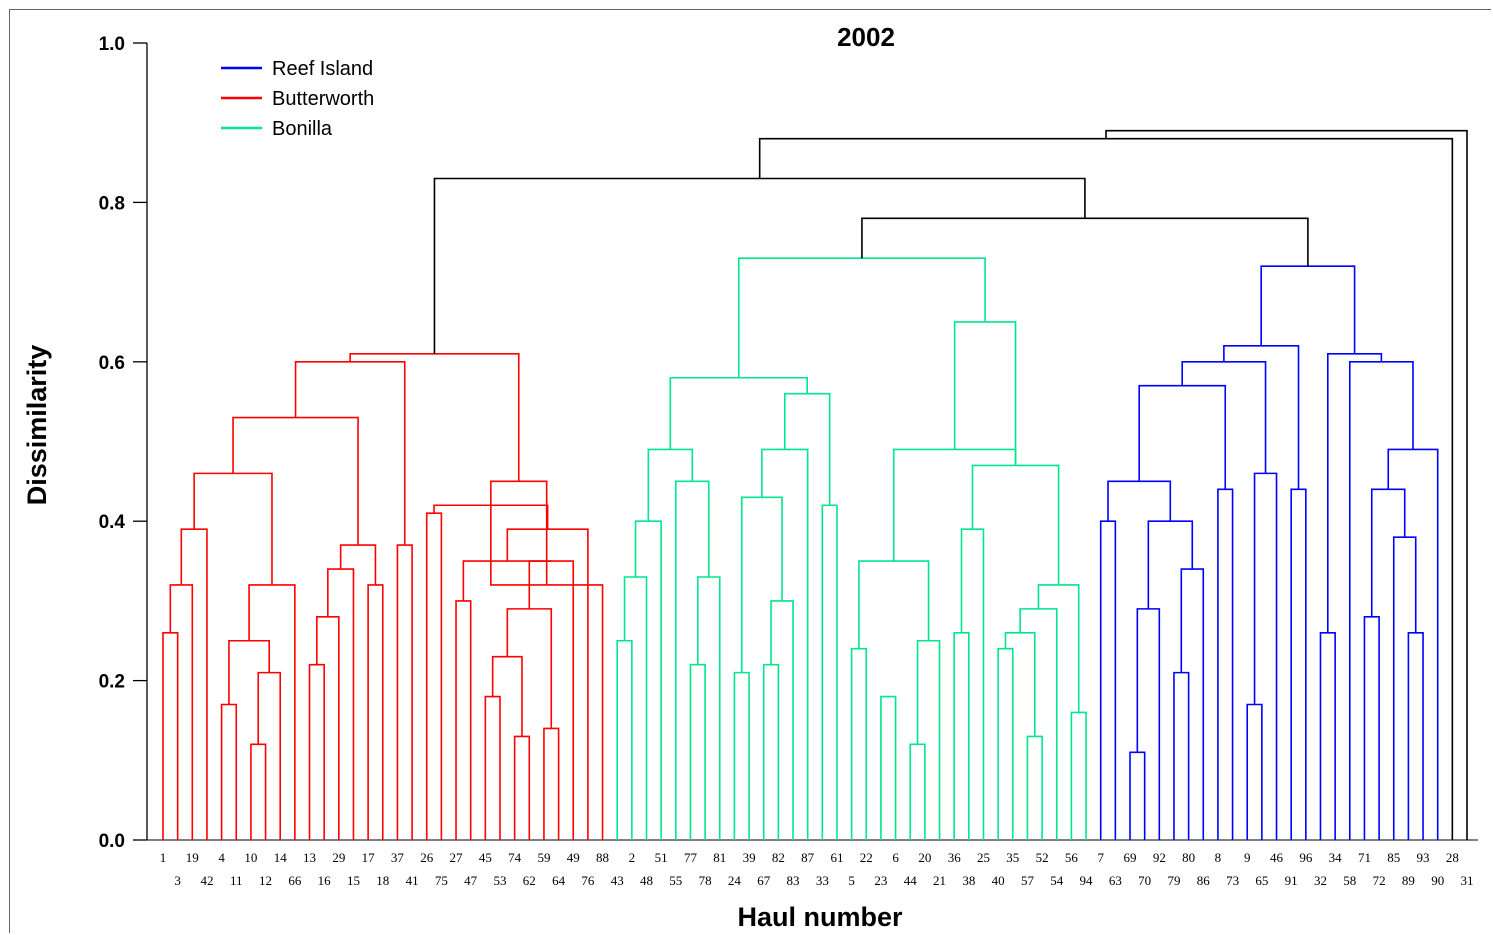 This screenshot has width=1493, height=935. Describe the element at coordinates (427, 857) in the screenshot. I see `leaf-label: 26` at that location.